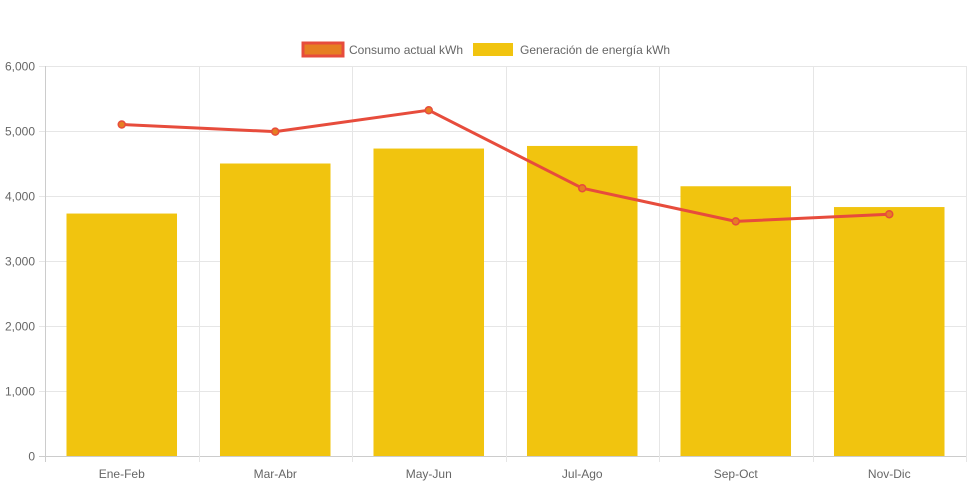 Image resolution: width=971 pixels, height=485 pixels. Describe the element at coordinates (493, 49) in the screenshot. I see `legend-swatch-generacion` at that location.